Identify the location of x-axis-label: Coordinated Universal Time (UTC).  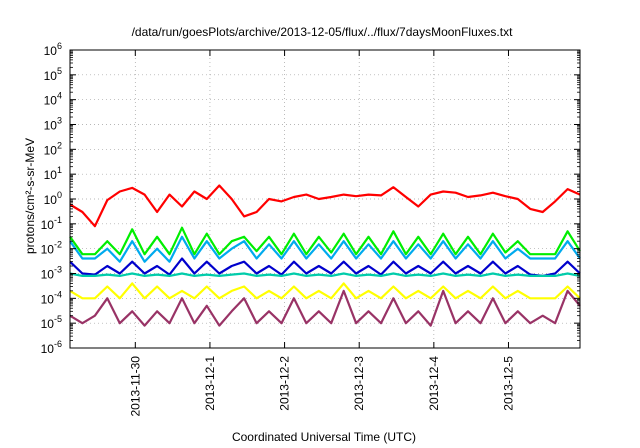
(324, 437).